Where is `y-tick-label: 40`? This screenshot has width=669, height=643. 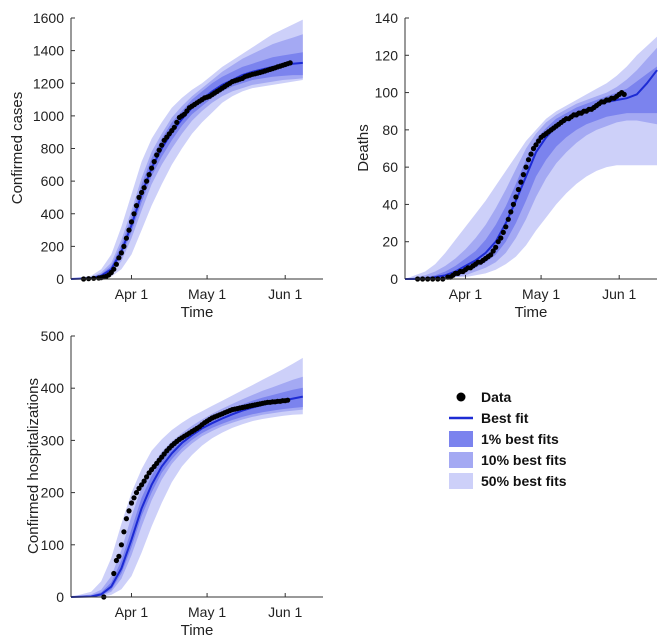 y-tick-label: 40 is located at coordinates (390, 204).